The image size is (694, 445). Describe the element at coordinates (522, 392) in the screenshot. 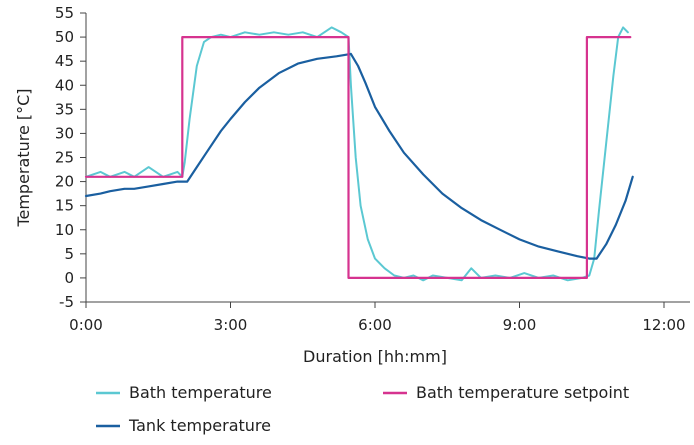

I see `legend-label-bath-temperature-setpoint: Bath temperature setpoint` at that location.